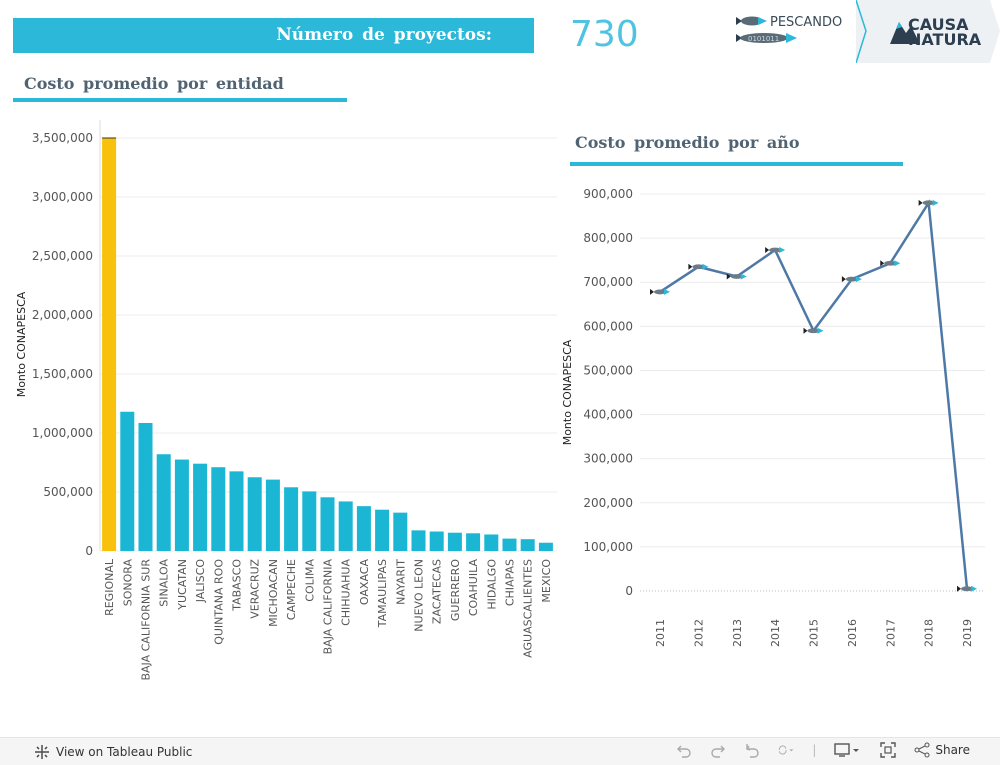 This screenshot has width=1000, height=765. I want to click on line-chart-title: Costo promedio por año, so click(687, 142).